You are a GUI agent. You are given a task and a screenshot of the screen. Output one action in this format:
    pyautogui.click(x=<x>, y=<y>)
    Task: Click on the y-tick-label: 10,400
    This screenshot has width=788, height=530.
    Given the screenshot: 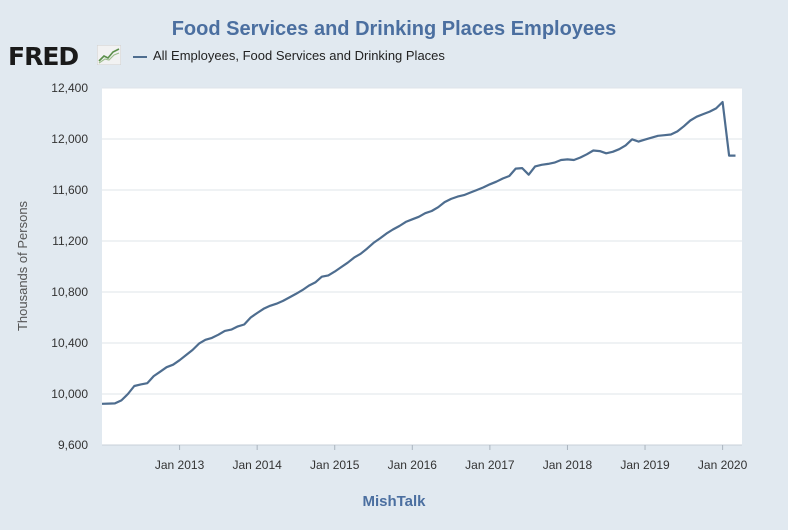 What is the action you would take?
    pyautogui.click(x=69, y=343)
    